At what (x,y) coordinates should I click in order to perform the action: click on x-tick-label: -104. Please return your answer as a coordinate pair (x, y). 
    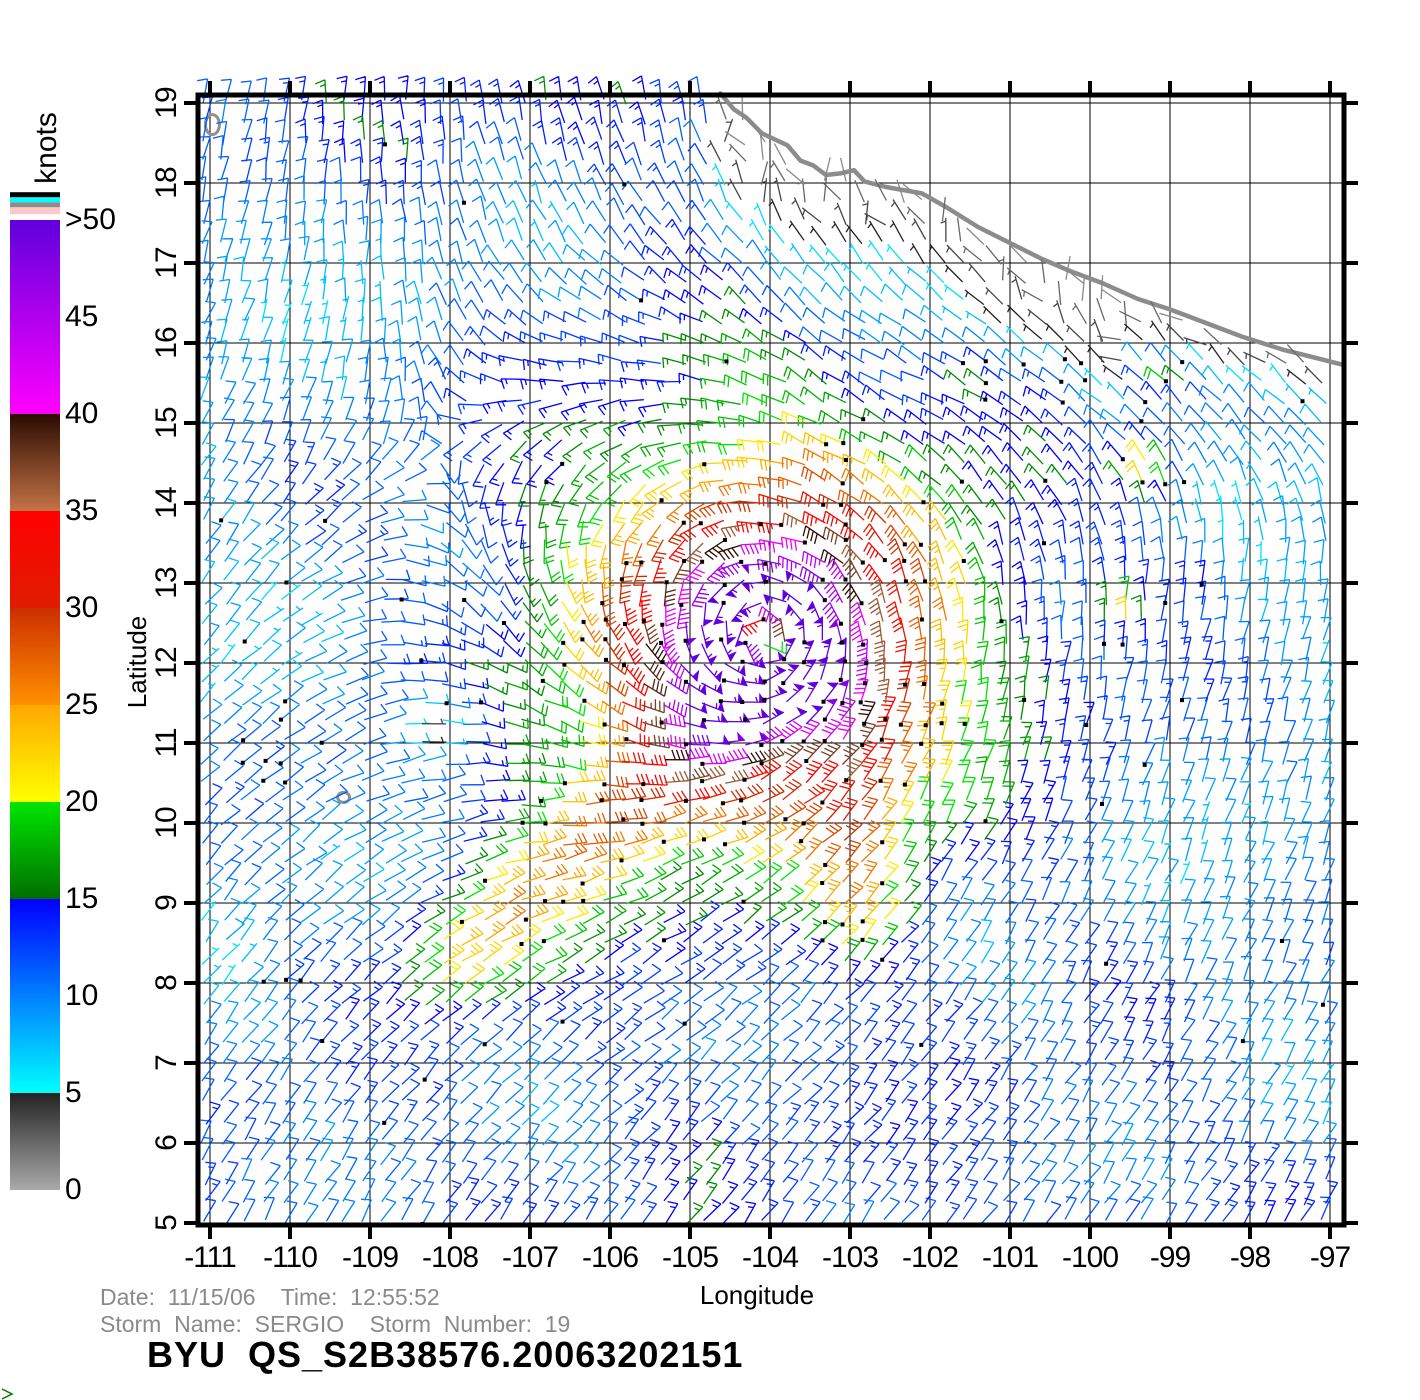
    Looking at the image, I should click on (770, 1257).